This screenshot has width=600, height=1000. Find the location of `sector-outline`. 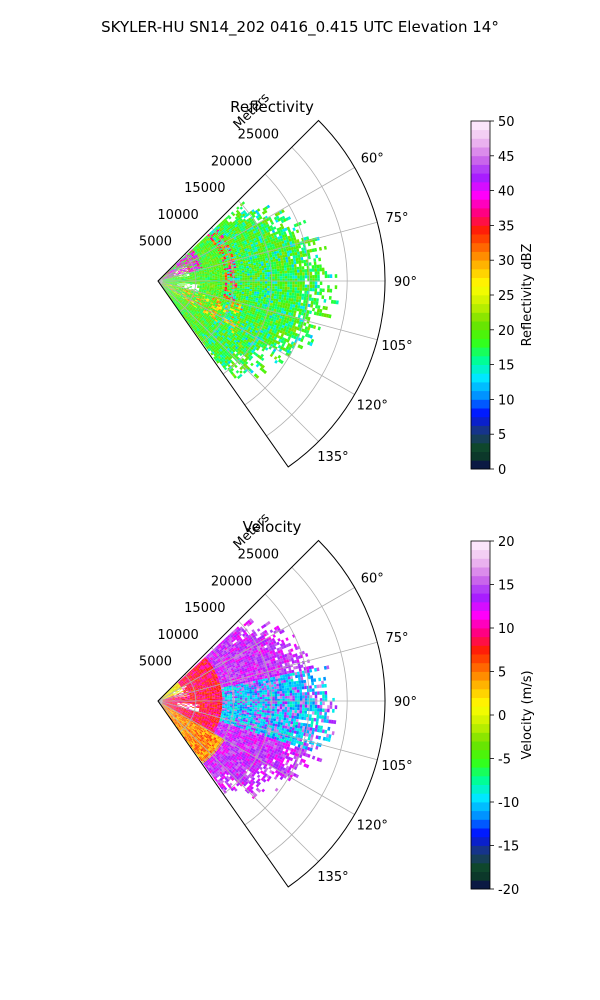

sector-outline is located at coordinates (271, 293).